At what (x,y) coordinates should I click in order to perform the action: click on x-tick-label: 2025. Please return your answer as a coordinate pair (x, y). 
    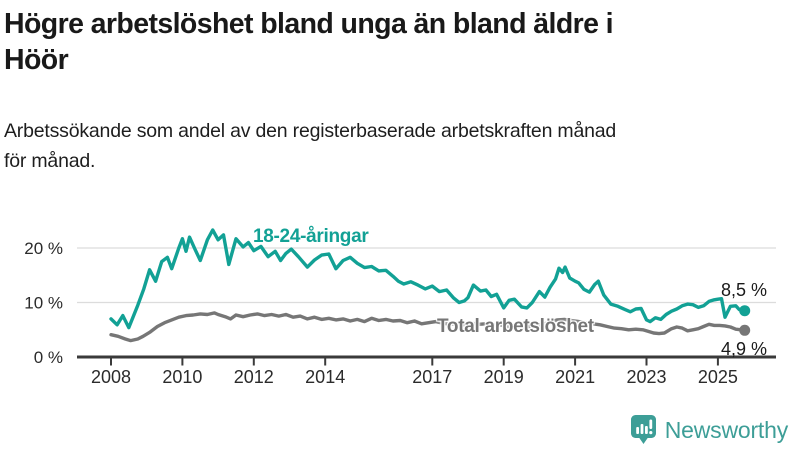
    Looking at the image, I should click on (718, 377).